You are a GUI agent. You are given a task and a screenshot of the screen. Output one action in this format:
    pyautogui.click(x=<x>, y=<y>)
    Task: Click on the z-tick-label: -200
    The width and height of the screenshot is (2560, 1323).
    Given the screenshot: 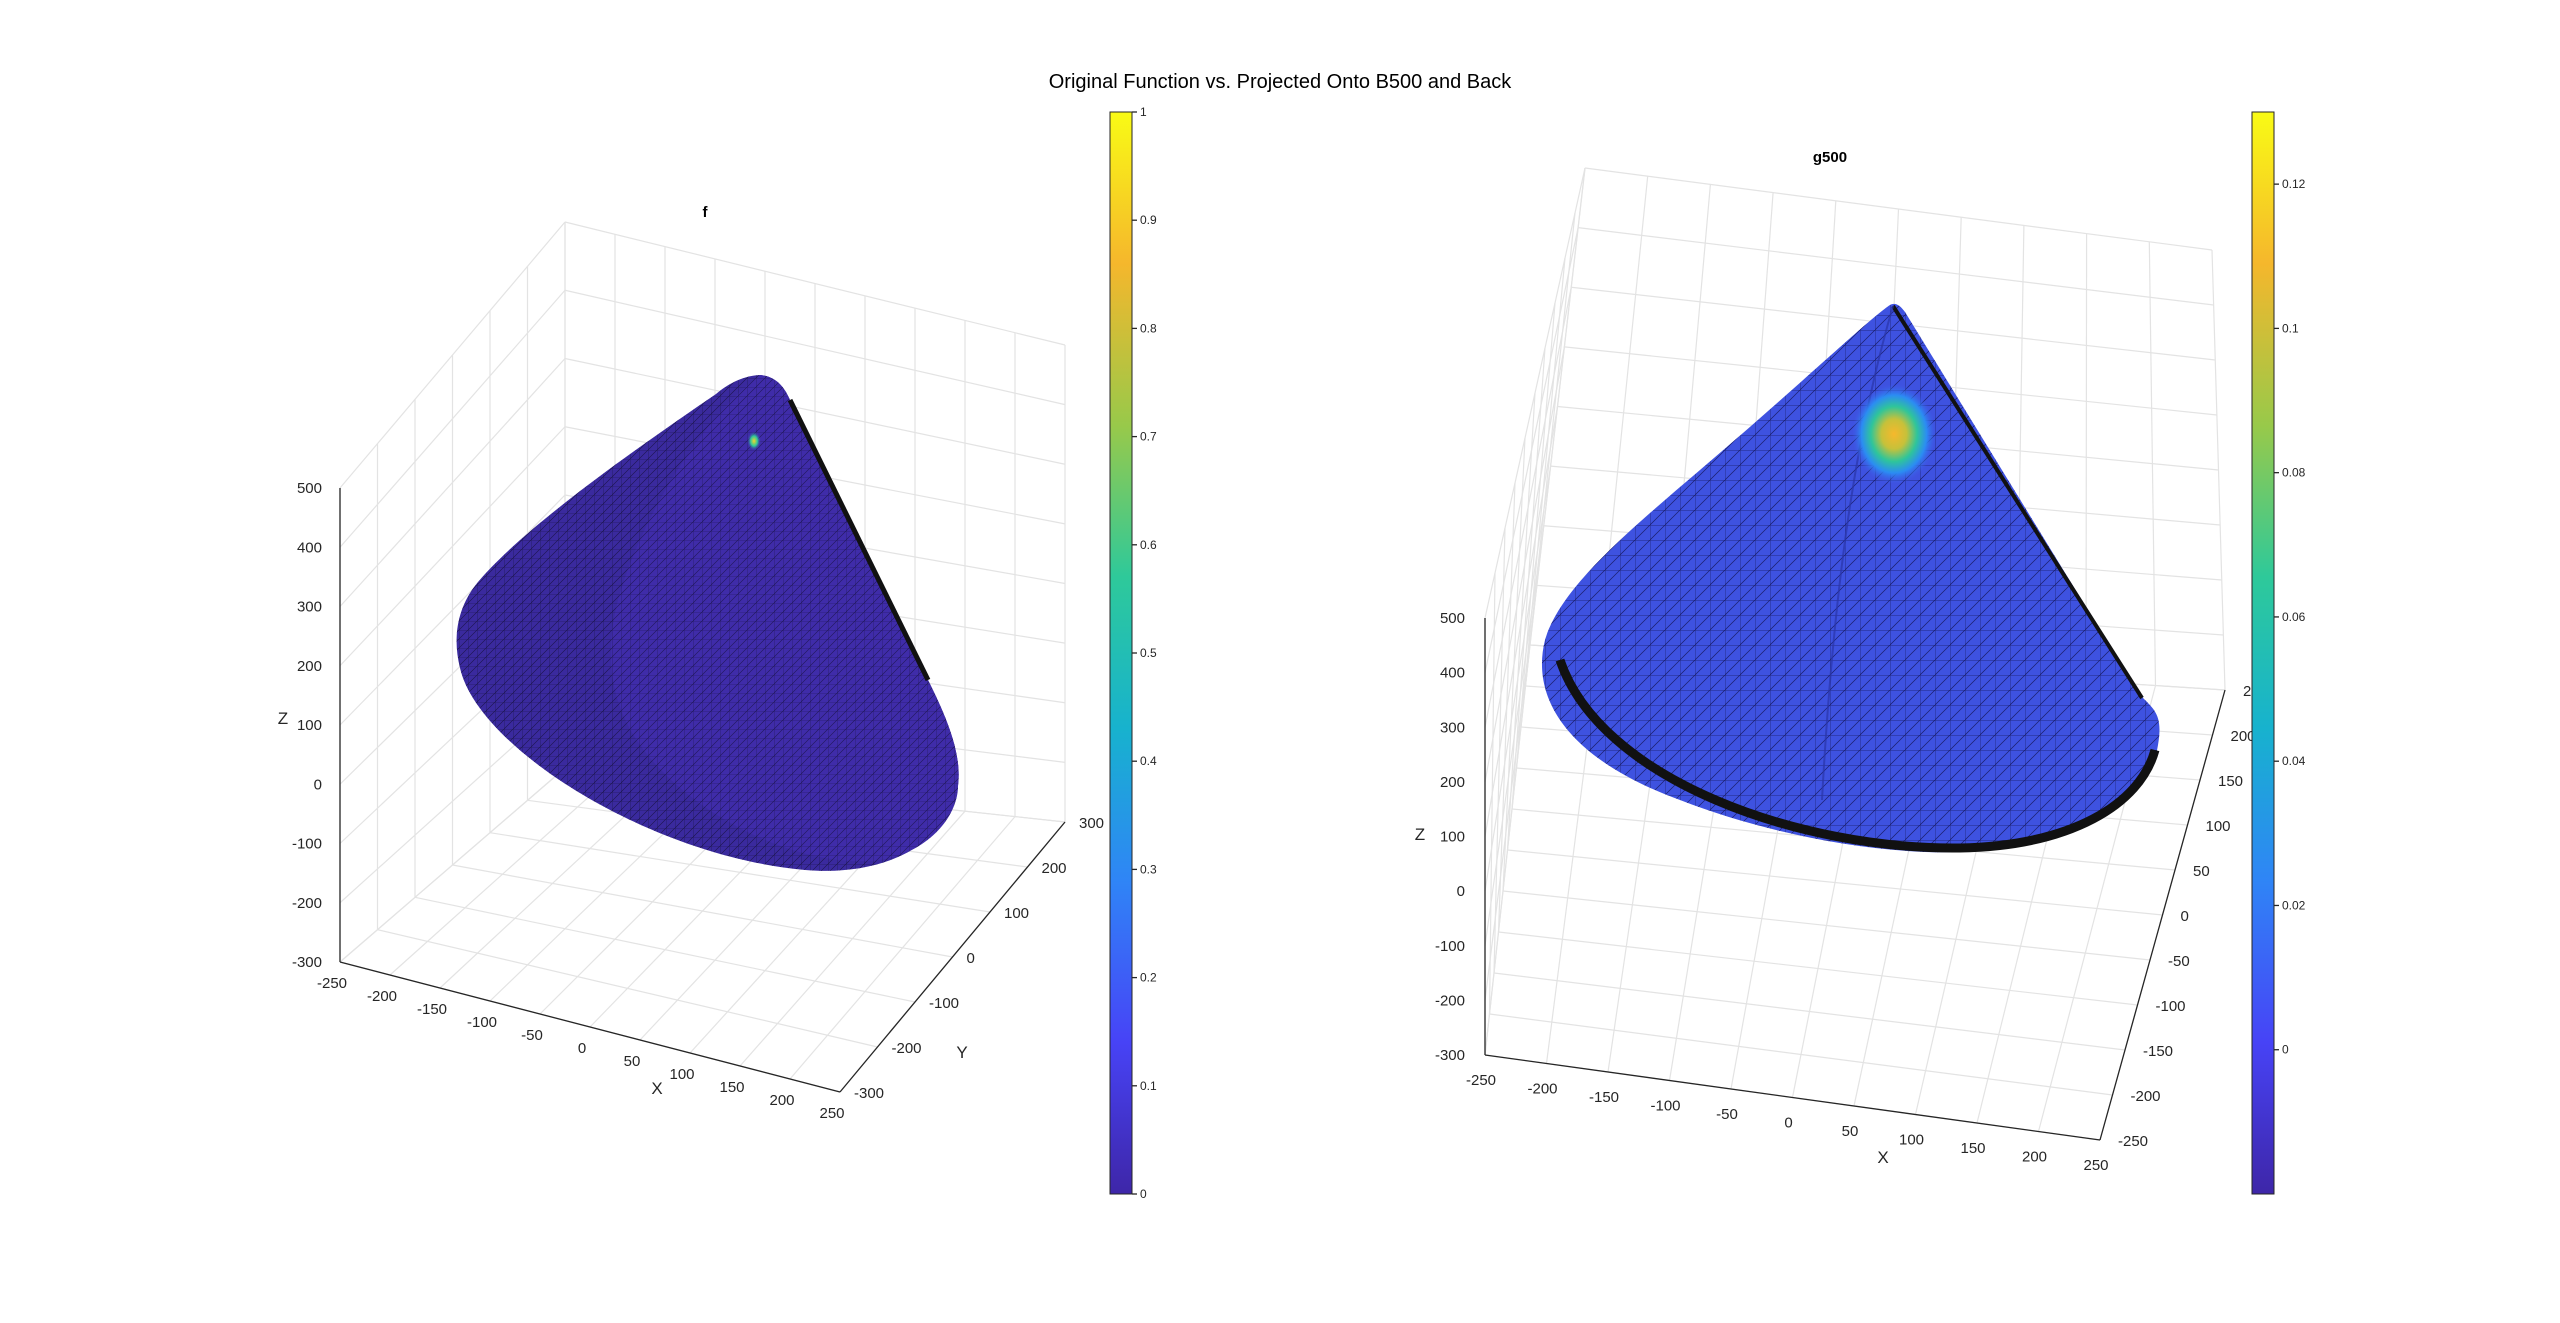 What is the action you would take?
    pyautogui.click(x=307, y=903)
    